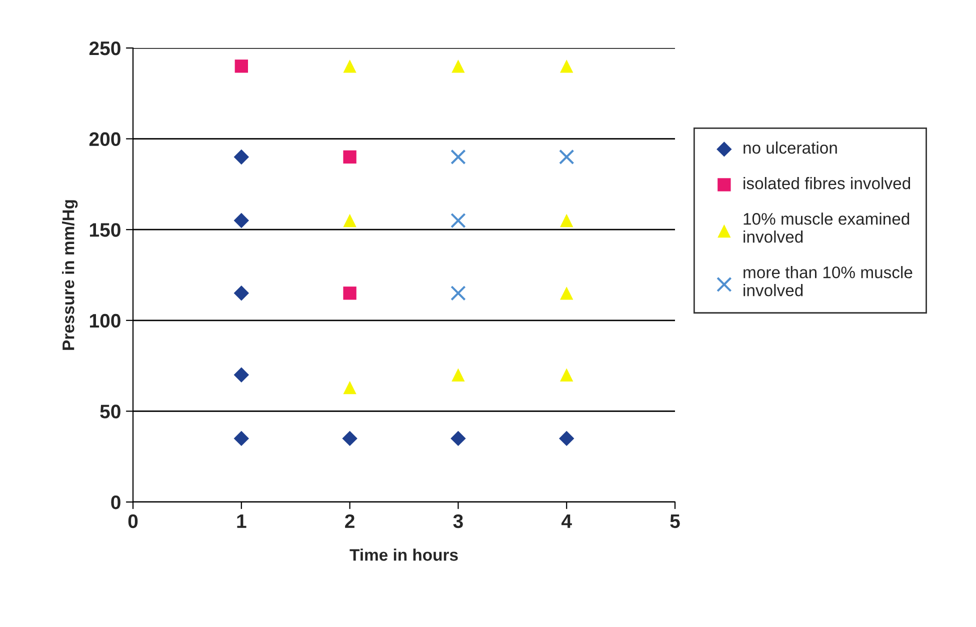 The width and height of the screenshot is (976, 627). Describe the element at coordinates (241, 521) in the screenshot. I see `x-tick-label: 1` at that location.